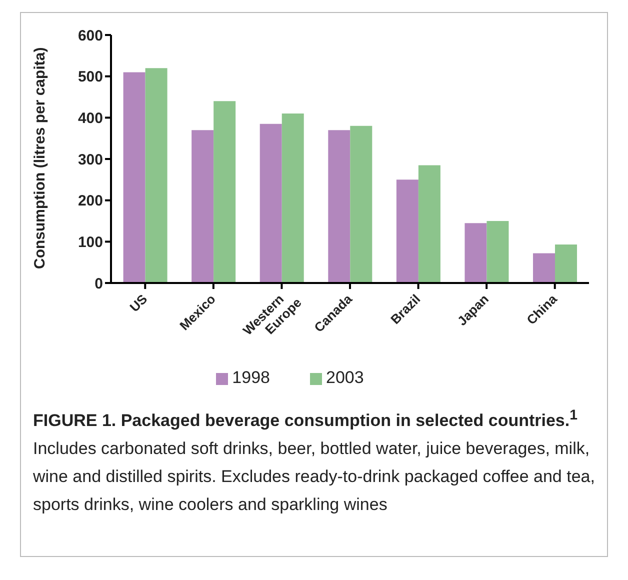  Describe the element at coordinates (98, 283) in the screenshot. I see `y-tick-label: 0` at that location.